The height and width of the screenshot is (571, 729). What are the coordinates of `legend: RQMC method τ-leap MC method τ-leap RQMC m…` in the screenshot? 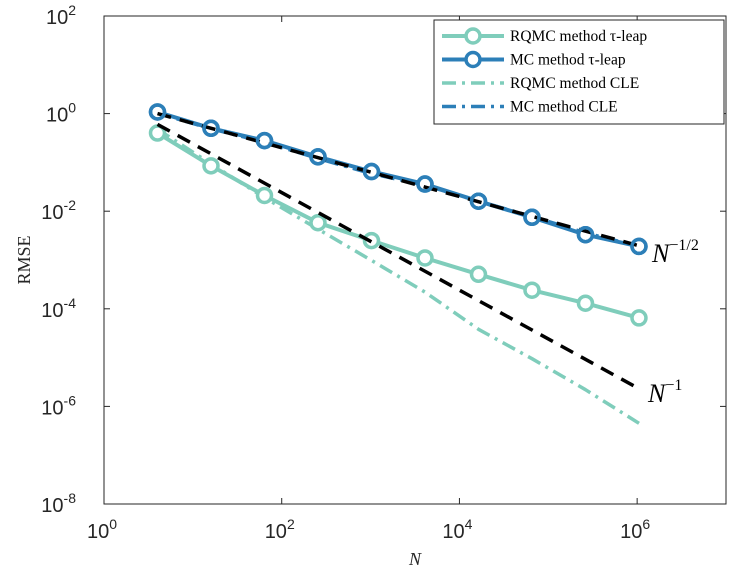 It's located at (579, 72).